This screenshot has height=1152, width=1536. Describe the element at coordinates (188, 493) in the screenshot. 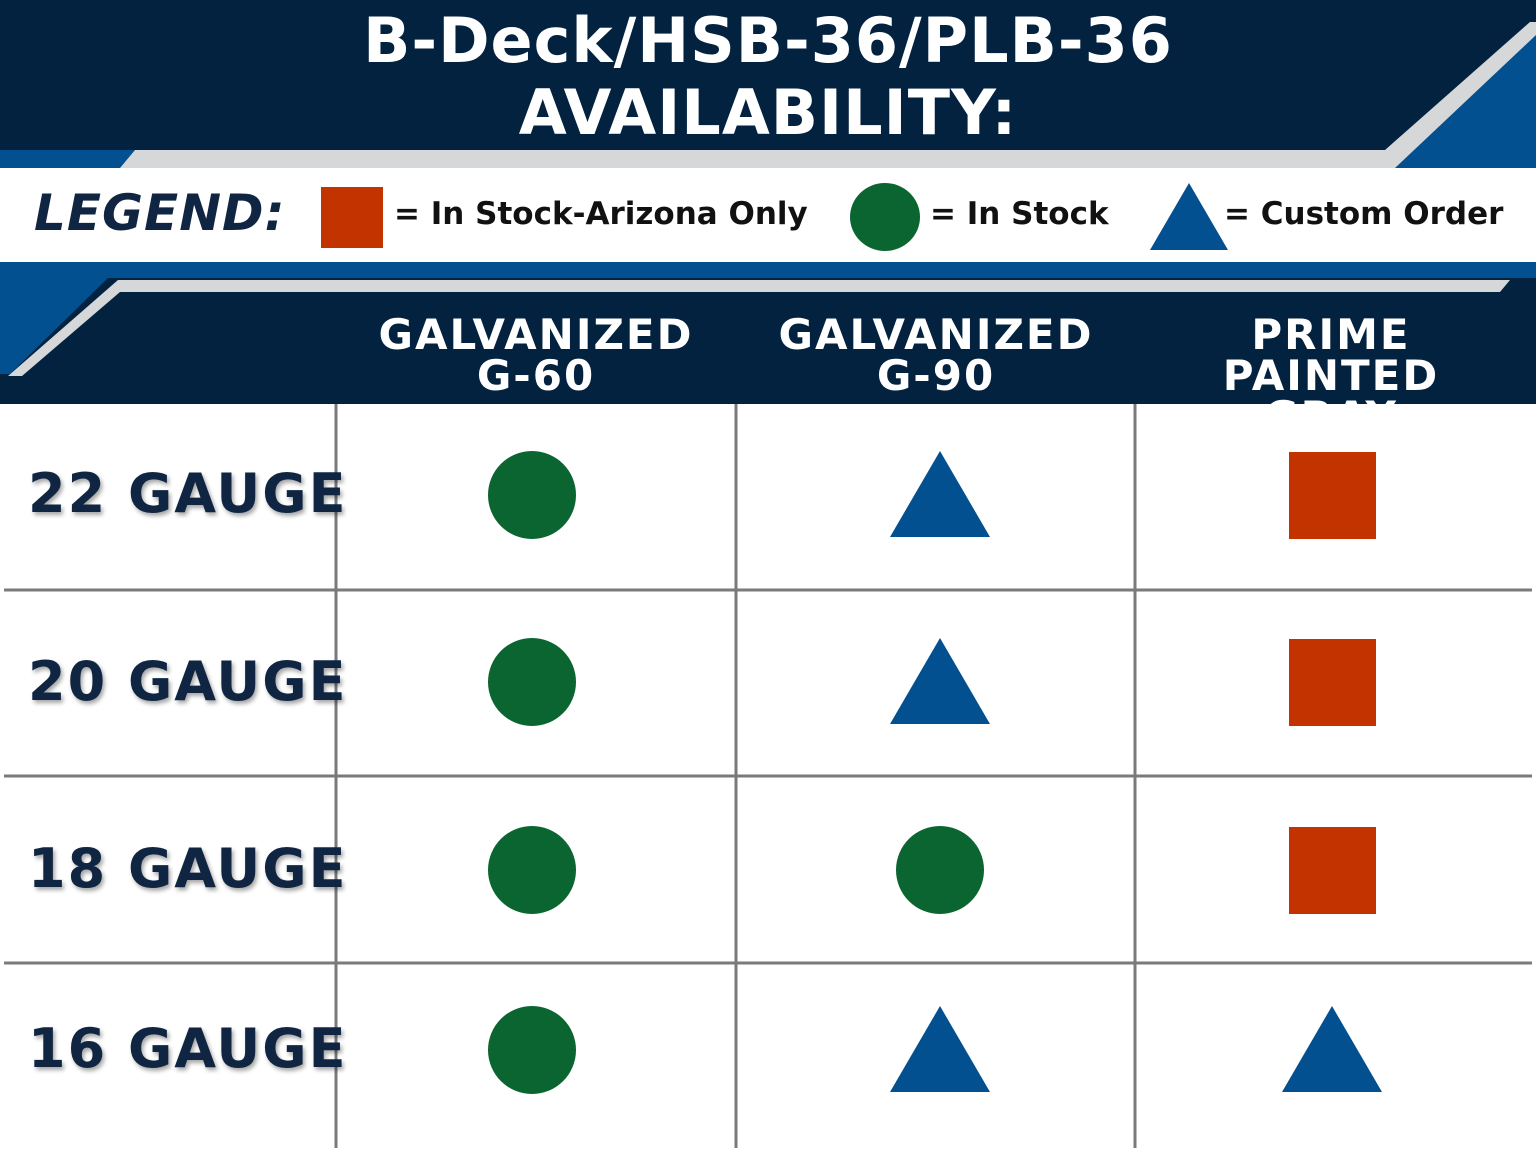

I see `row-label-22-gauge: 22 GAUGE` at that location.